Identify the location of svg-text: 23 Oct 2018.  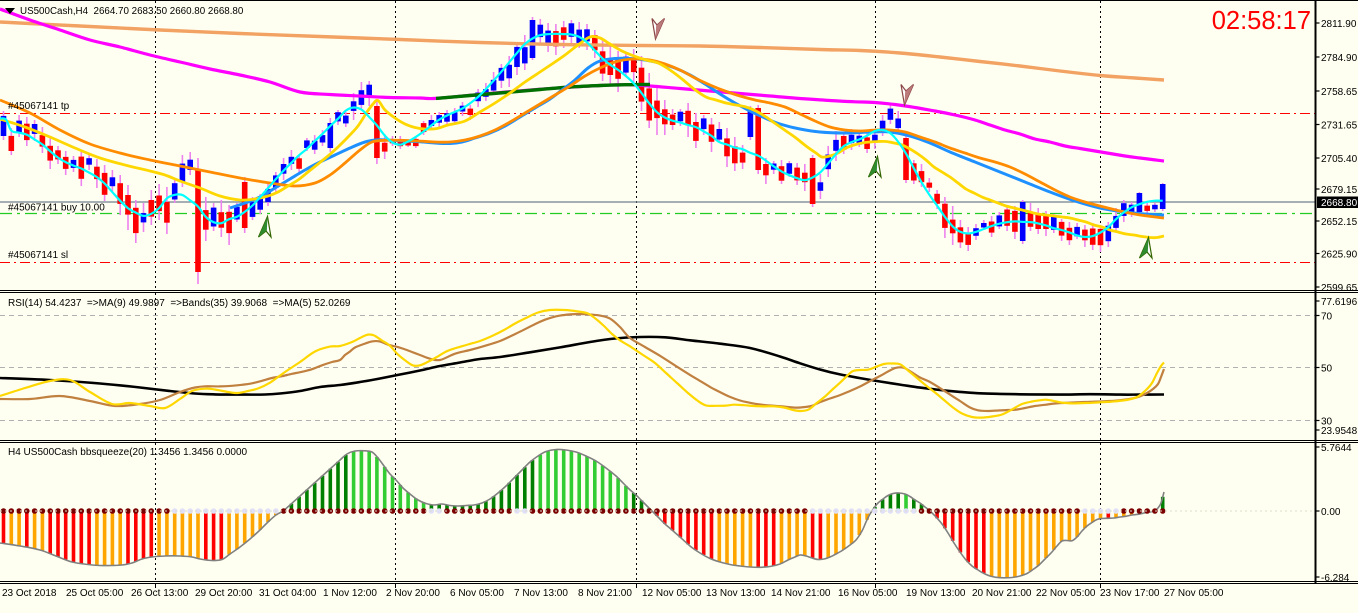
(29, 593).